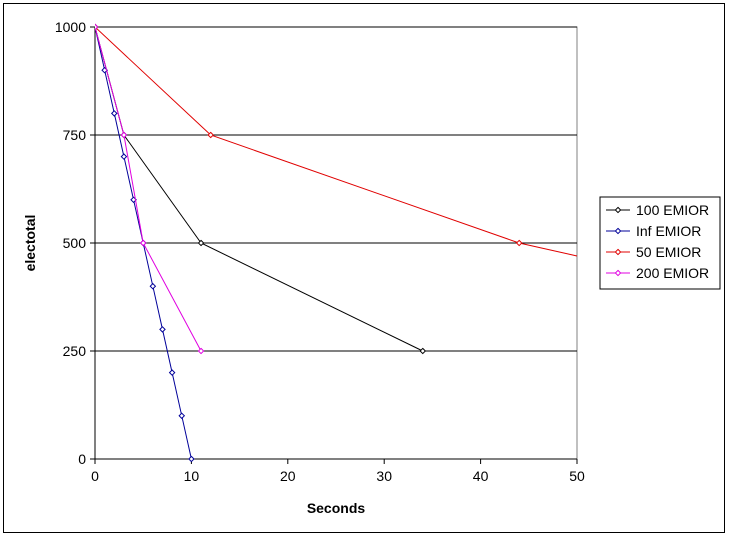 The image size is (730, 538). I want to click on x-tick-label: 20, so click(288, 476).